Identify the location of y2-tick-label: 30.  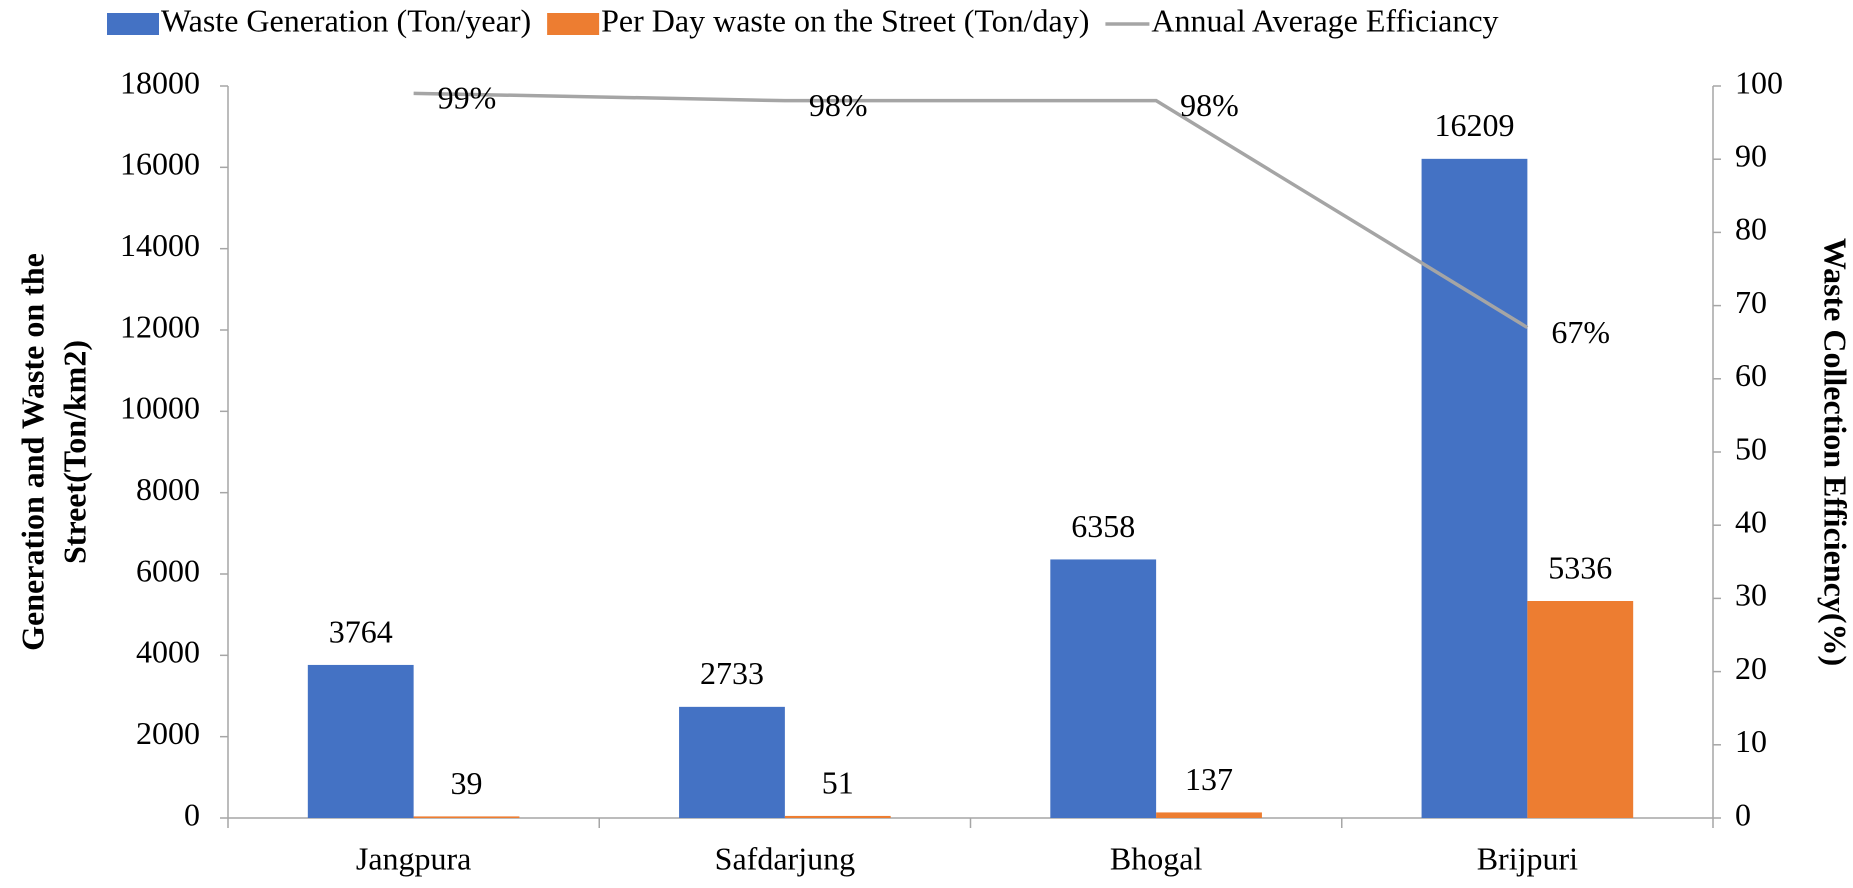
(1751, 595).